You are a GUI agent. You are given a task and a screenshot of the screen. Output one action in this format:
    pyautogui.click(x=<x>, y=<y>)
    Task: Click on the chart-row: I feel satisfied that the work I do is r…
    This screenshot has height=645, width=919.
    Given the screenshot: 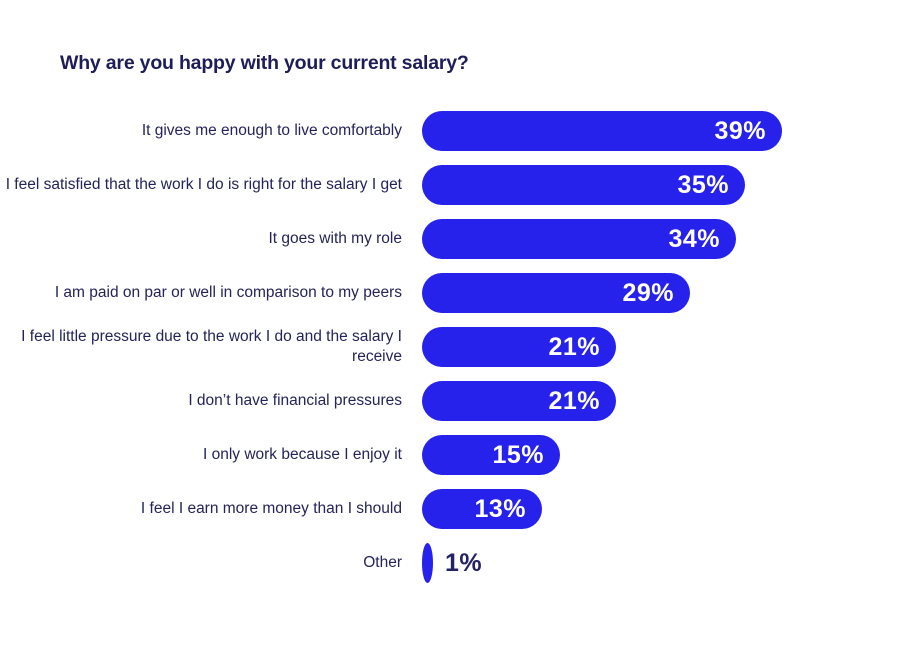 What is the action you would take?
    pyautogui.click(x=459, y=185)
    